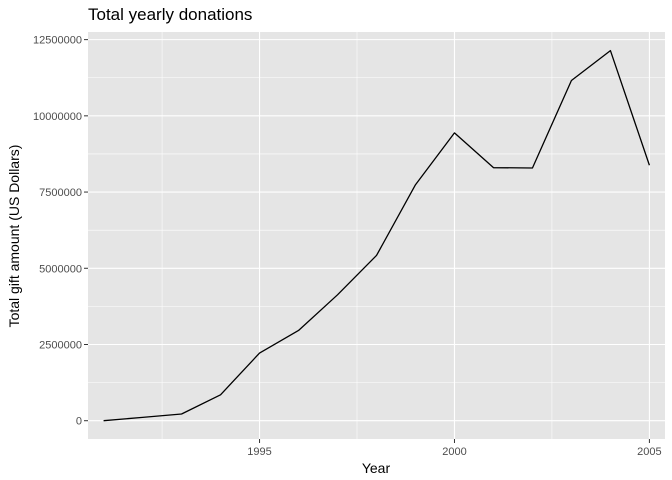  Describe the element at coordinates (60, 345) in the screenshot. I see `y-tick-label: 2500000` at that location.